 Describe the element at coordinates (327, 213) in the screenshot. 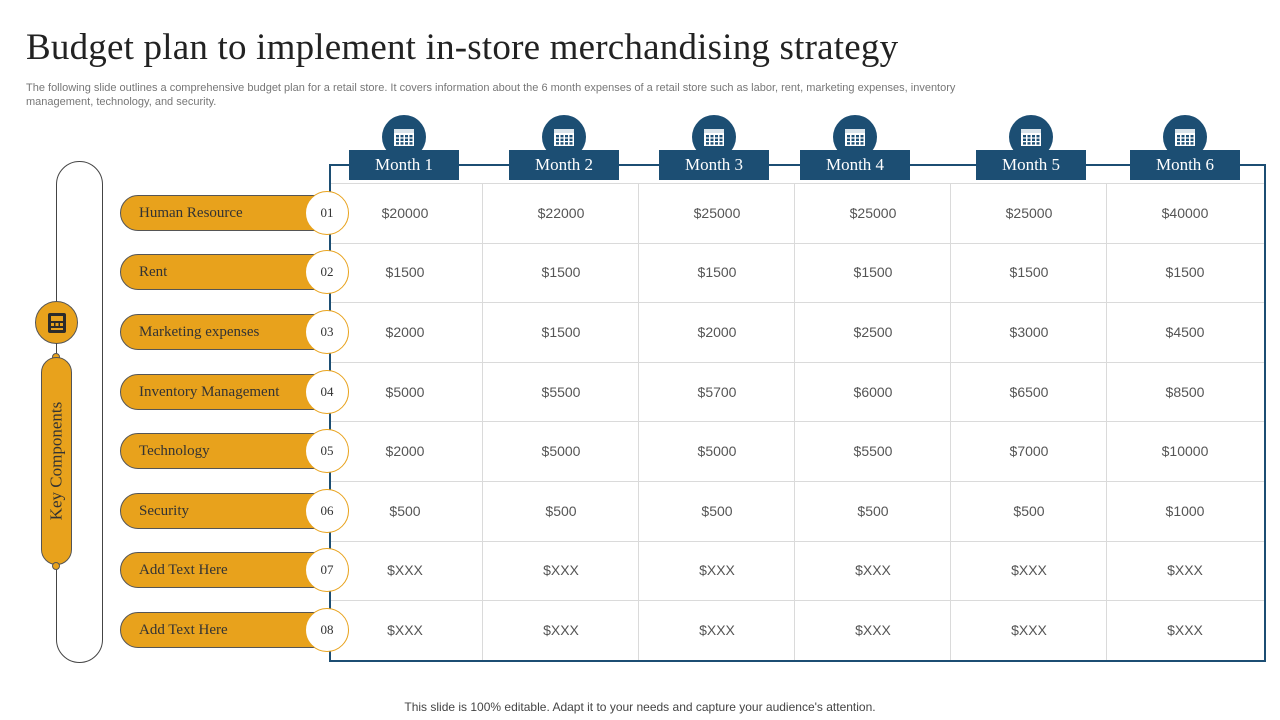

I see `component-number: 01` at that location.